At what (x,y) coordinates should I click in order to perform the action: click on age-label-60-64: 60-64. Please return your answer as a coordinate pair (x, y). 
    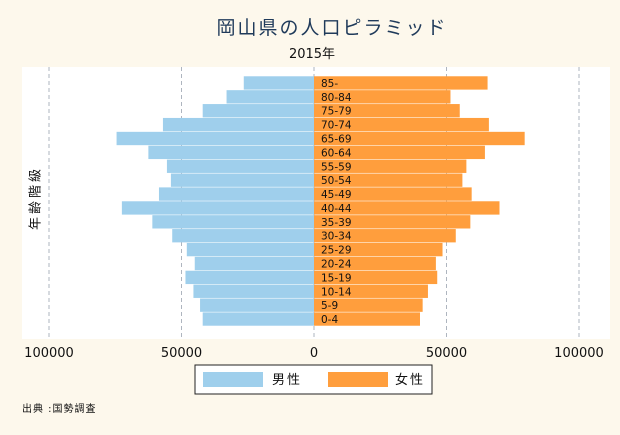
    Looking at the image, I should click on (336, 153).